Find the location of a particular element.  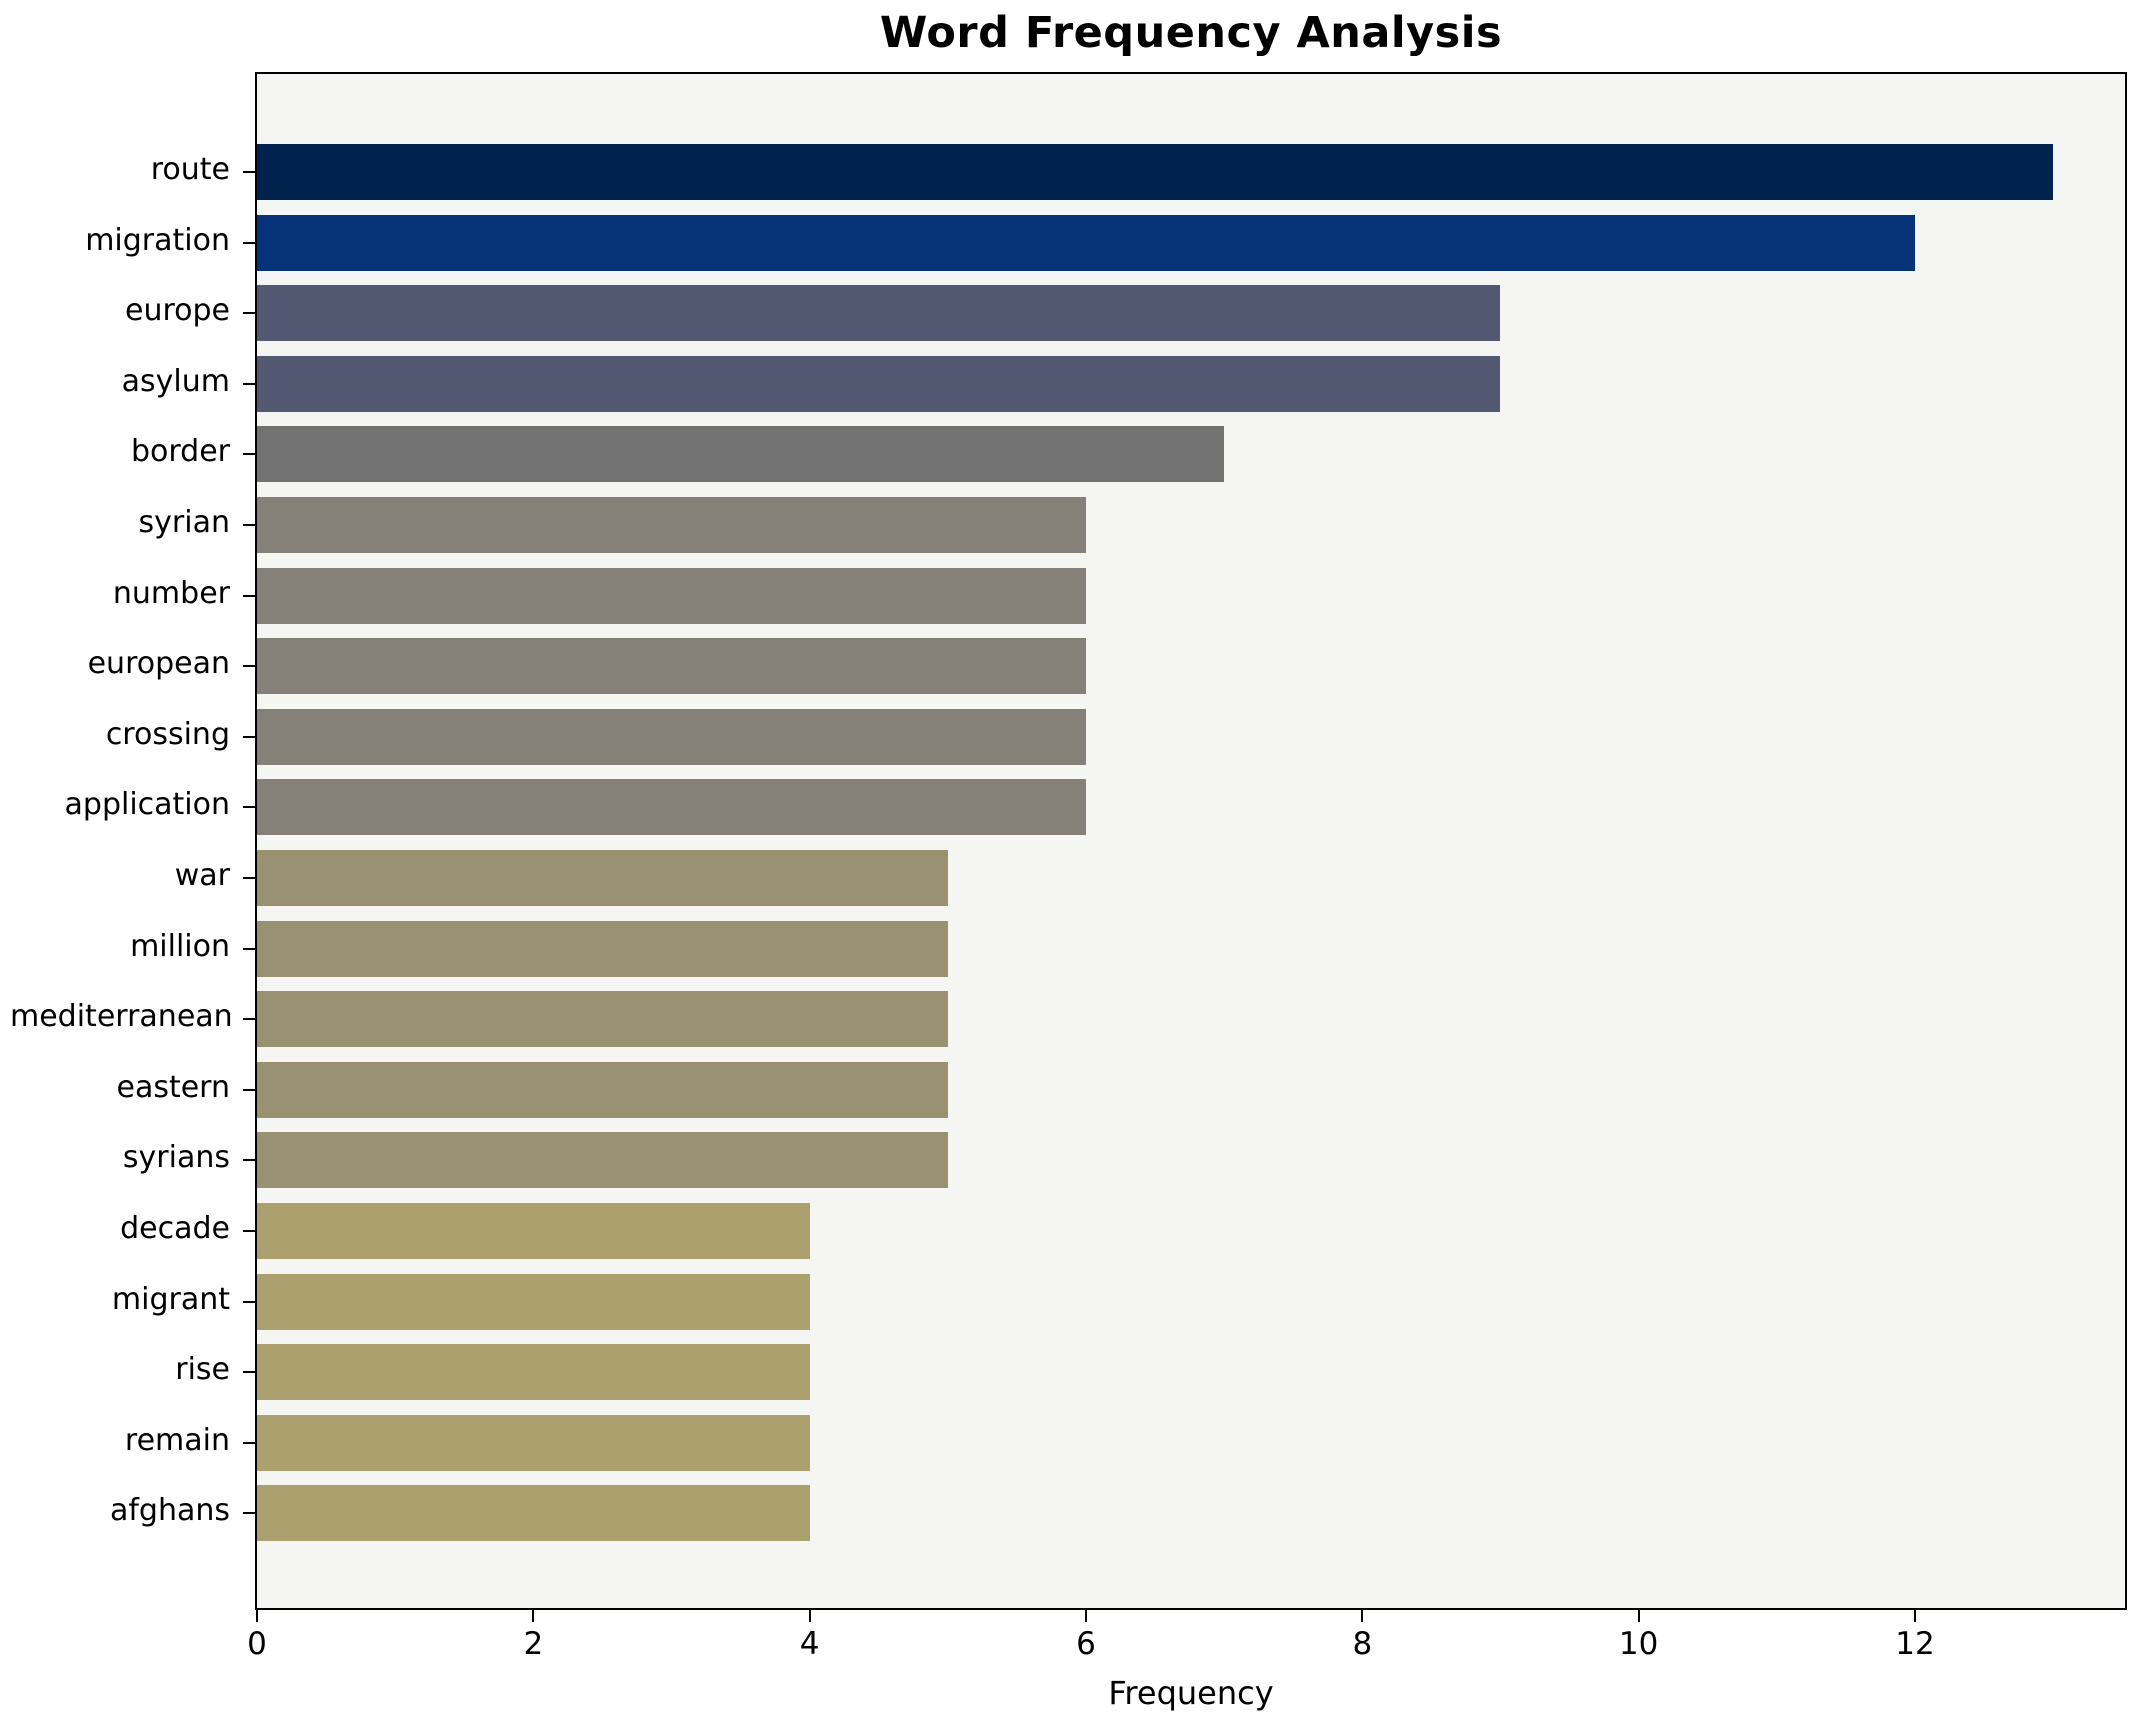

y-tick-label-asylum: asylum is located at coordinates (175, 381).